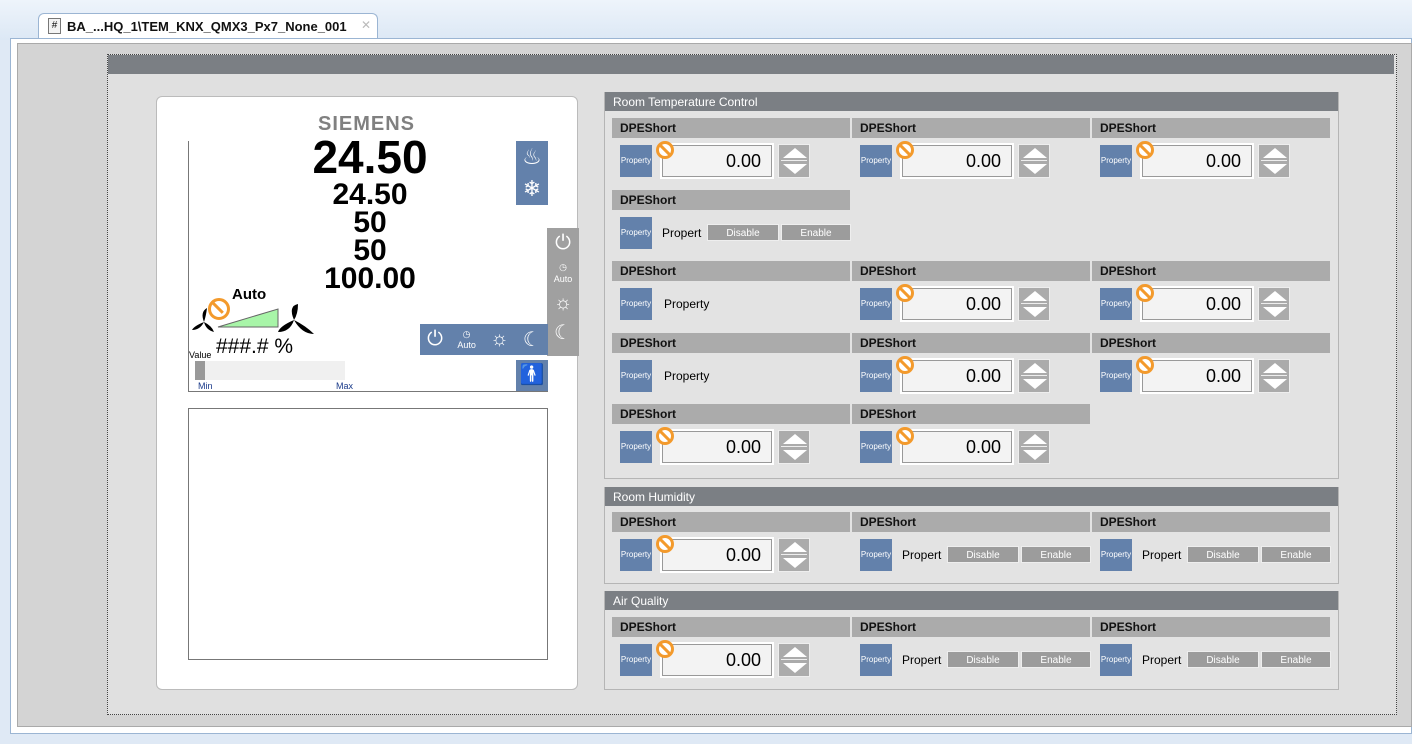 The width and height of the screenshot is (1412, 744). What do you see at coordinates (368, 266) in the screenshot?
I see `device-display` at bounding box center [368, 266].